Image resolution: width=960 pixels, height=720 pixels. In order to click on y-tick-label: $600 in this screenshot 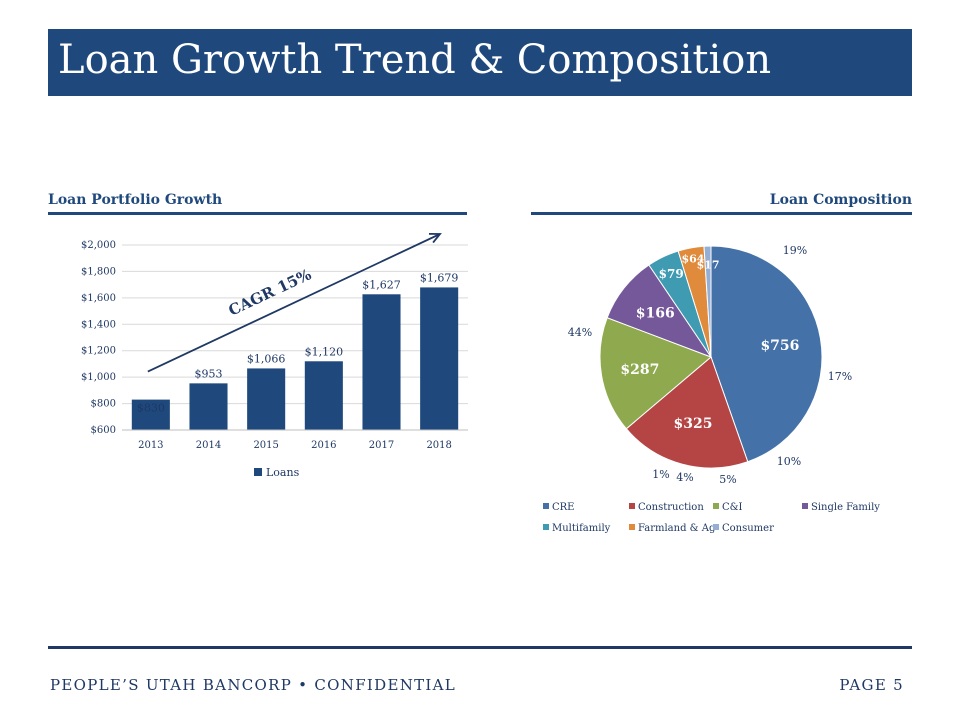, I will do `click(103, 430)`.